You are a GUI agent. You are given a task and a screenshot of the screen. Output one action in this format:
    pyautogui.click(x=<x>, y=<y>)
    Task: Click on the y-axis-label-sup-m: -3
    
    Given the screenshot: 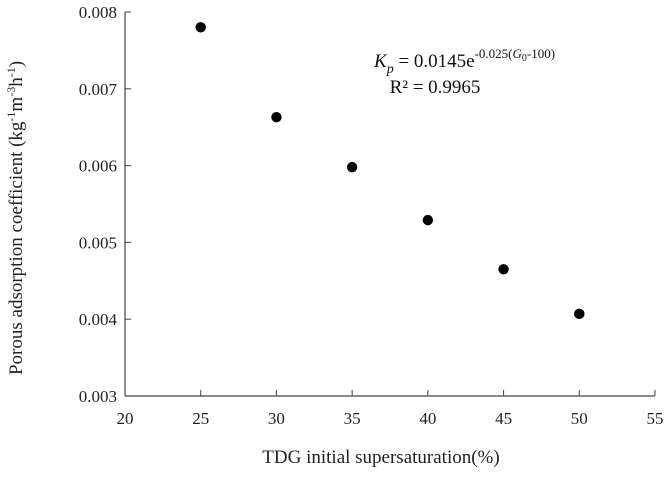 What is the action you would take?
    pyautogui.click(x=11, y=92)
    